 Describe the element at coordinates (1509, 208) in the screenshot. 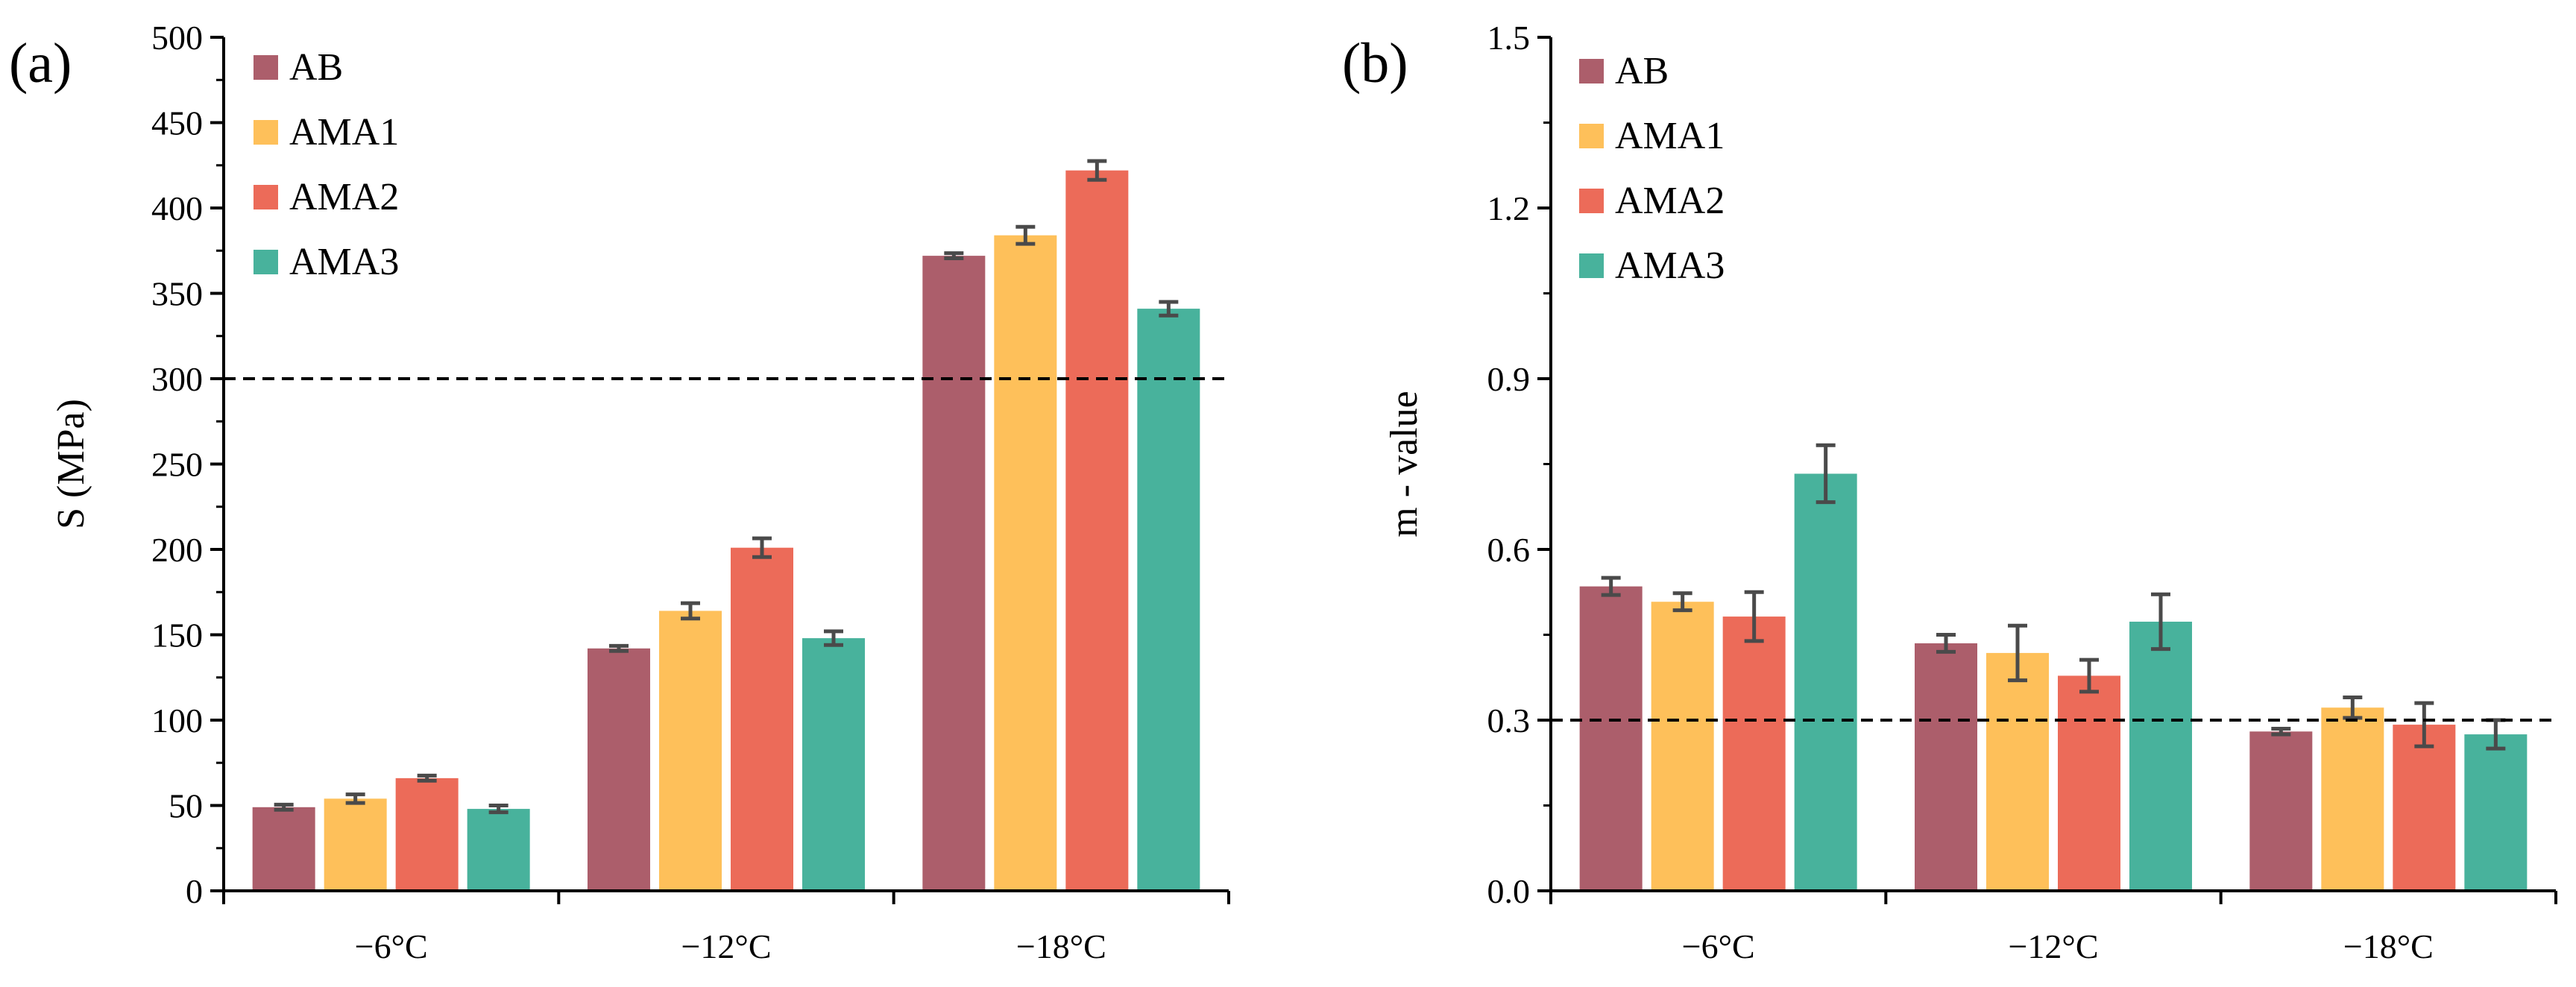

I see `y-tick-label: 1.2` at that location.